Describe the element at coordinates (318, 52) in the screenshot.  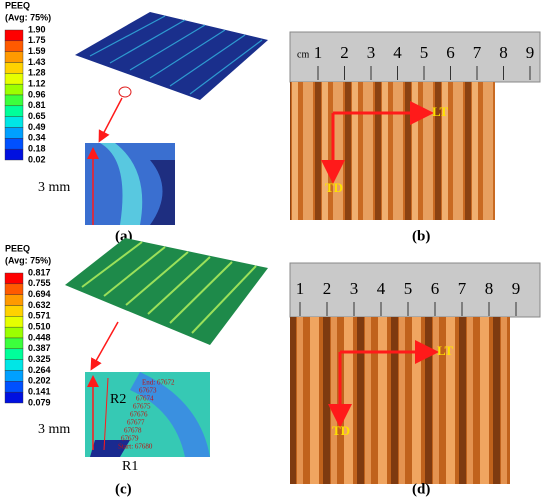
I see `ruler-number: 1` at that location.